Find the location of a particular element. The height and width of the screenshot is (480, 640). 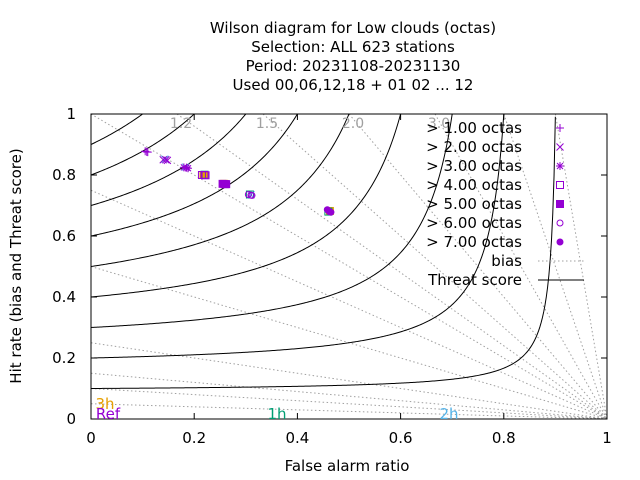

x-tick-label: 0.2 is located at coordinates (194, 438).